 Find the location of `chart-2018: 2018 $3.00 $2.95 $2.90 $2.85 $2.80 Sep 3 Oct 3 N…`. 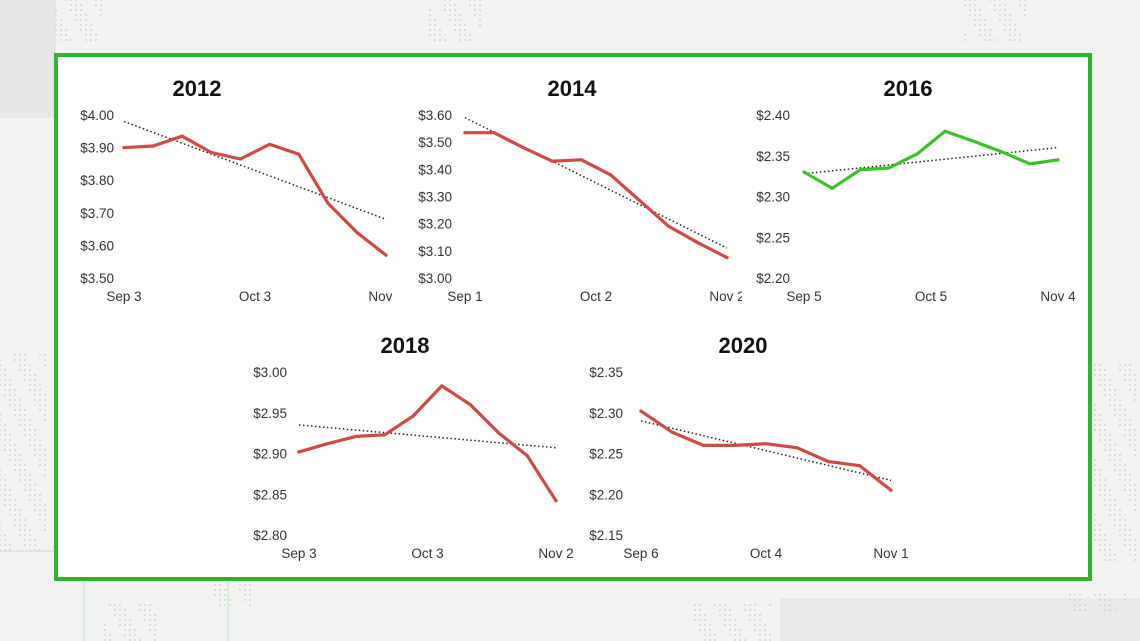

chart-2018: 2018 $3.00 $2.95 $2.90 $2.85 $2.80 Sep 3 Oct 3 N… is located at coordinates (413, 447).